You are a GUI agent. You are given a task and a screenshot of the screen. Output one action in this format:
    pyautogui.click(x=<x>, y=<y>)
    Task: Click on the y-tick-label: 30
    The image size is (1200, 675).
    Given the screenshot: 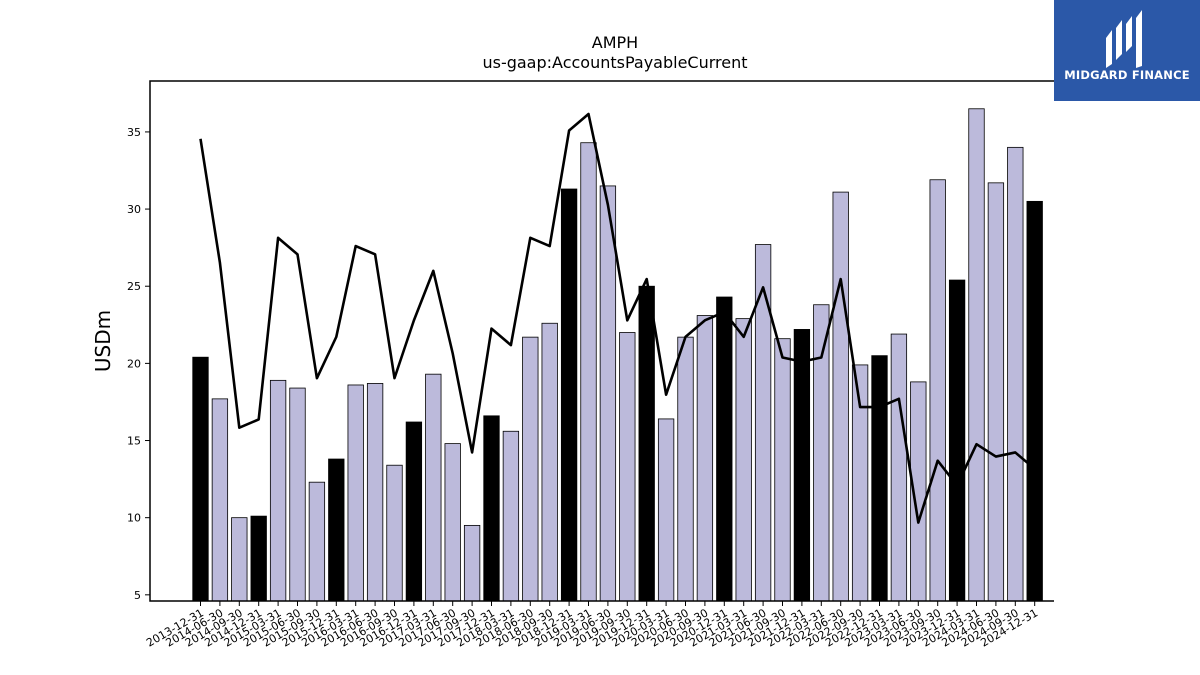 What is the action you would take?
    pyautogui.click(x=134, y=209)
    